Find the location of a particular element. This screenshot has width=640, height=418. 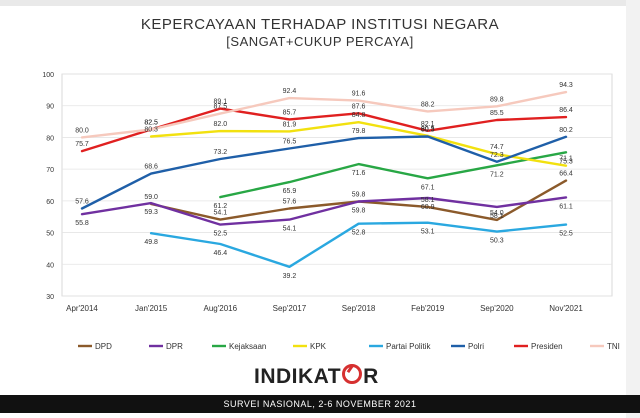

data-label: 54.0 is located at coordinates (497, 213).